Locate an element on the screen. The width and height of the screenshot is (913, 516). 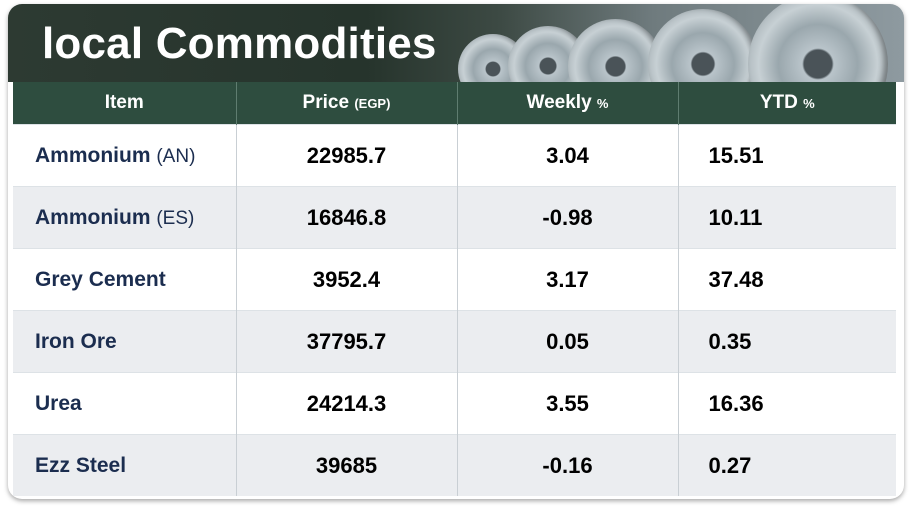
item-cell: Grey Cement is located at coordinates (125, 279).